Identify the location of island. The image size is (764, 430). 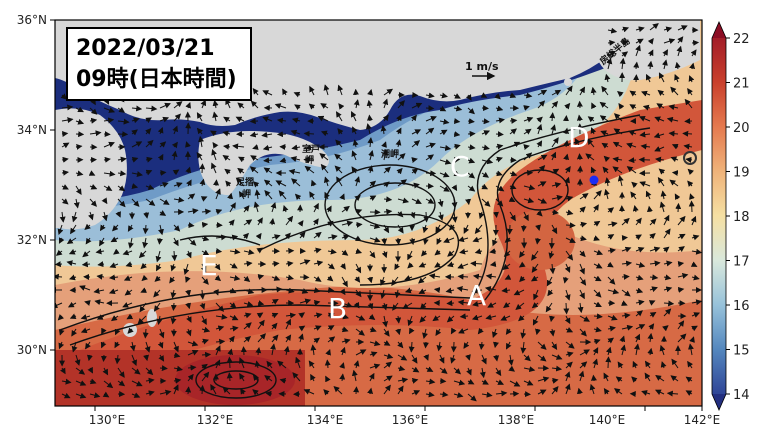
(152, 318).